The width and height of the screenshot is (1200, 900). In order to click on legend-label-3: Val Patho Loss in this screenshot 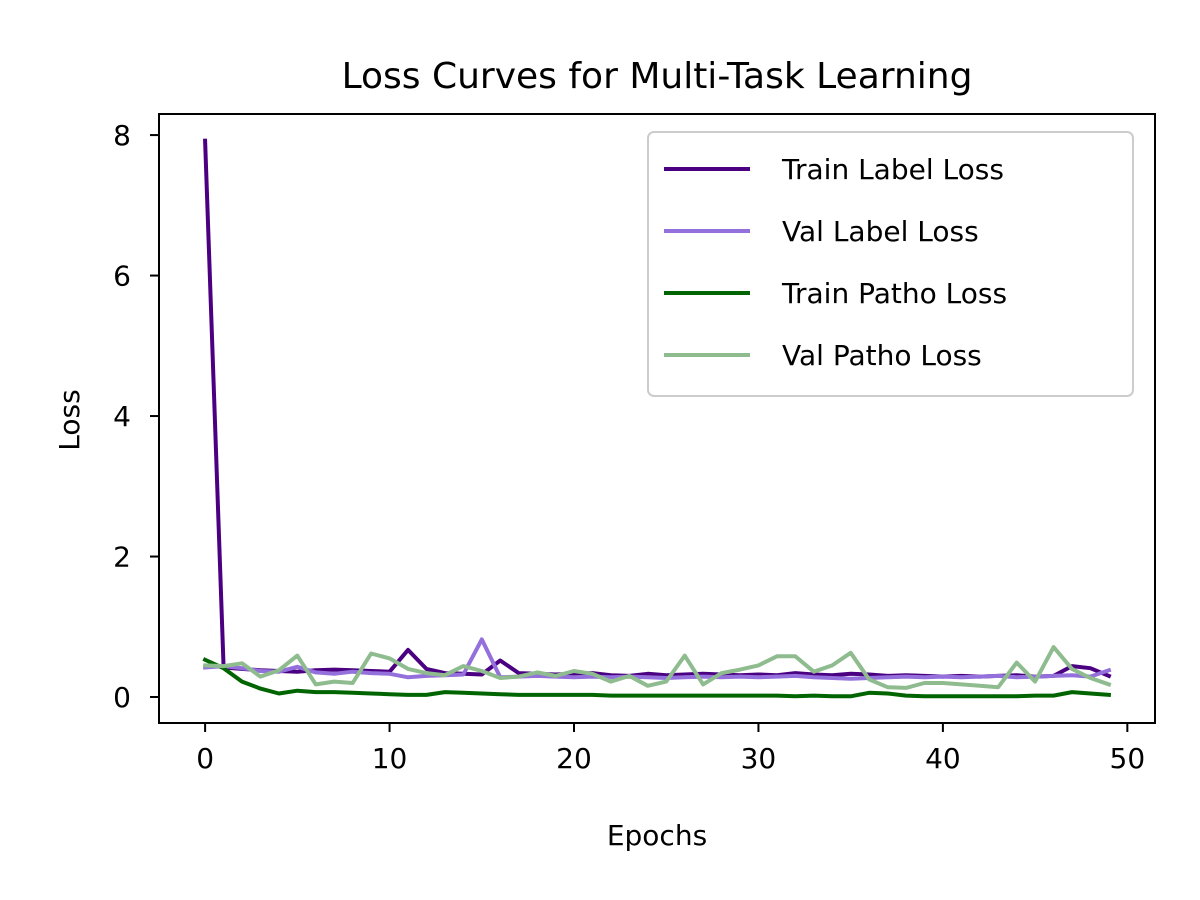, I will do `click(882, 355)`.